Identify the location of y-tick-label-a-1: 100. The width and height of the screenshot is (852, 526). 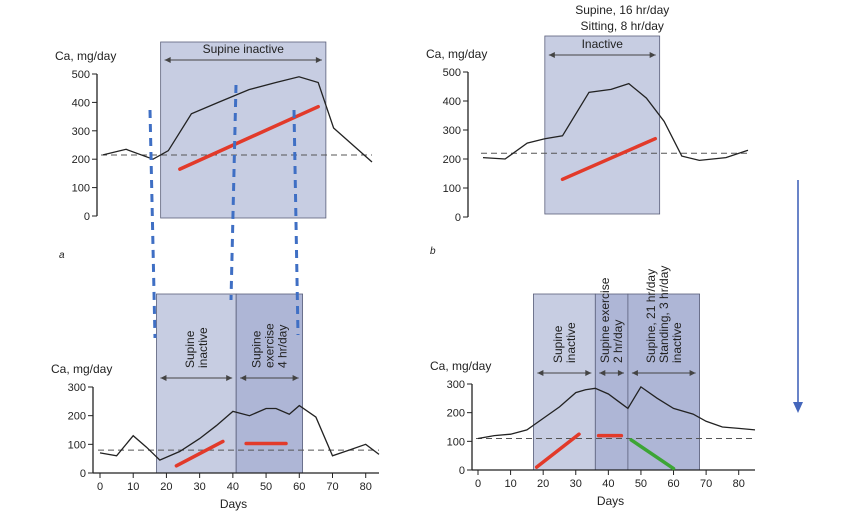
(81, 189).